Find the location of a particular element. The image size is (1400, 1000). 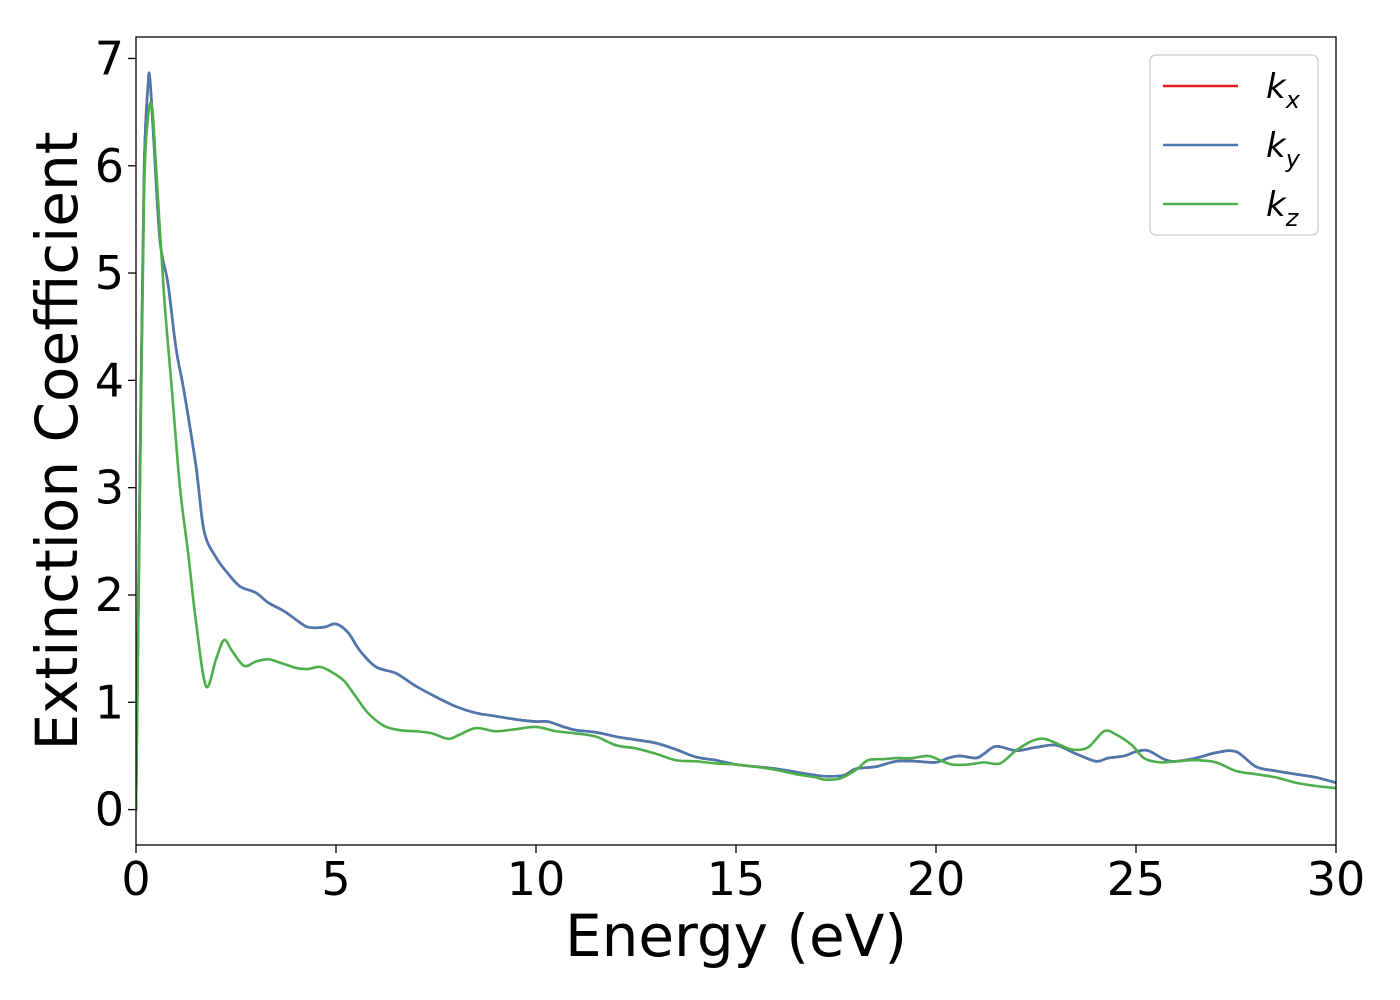

legend-label-kx: kx is located at coordinates (1283, 90).